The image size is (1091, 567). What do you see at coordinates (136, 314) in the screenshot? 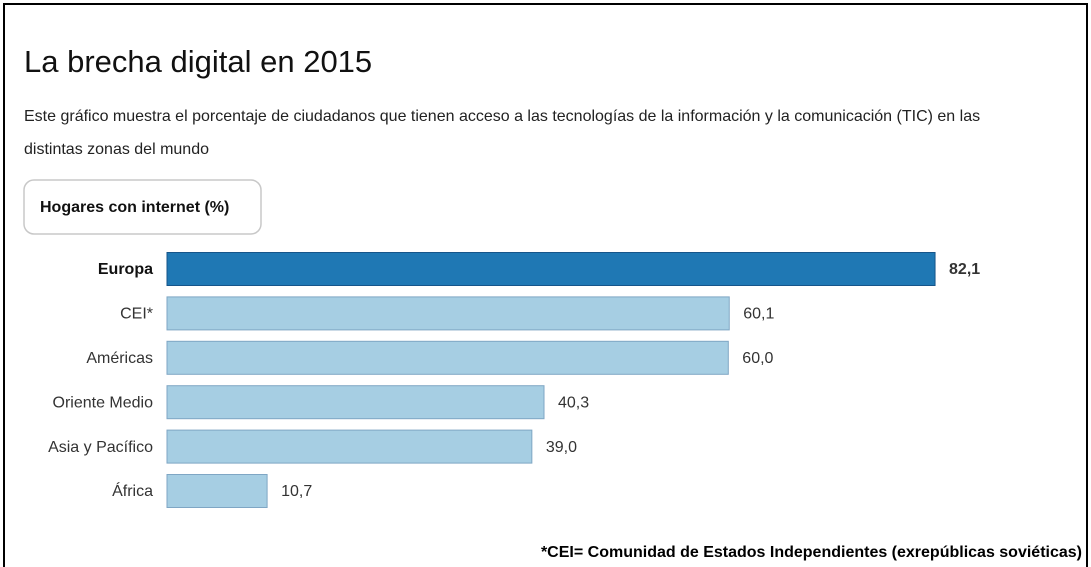
I see `category-label: CEI*` at bounding box center [136, 314].